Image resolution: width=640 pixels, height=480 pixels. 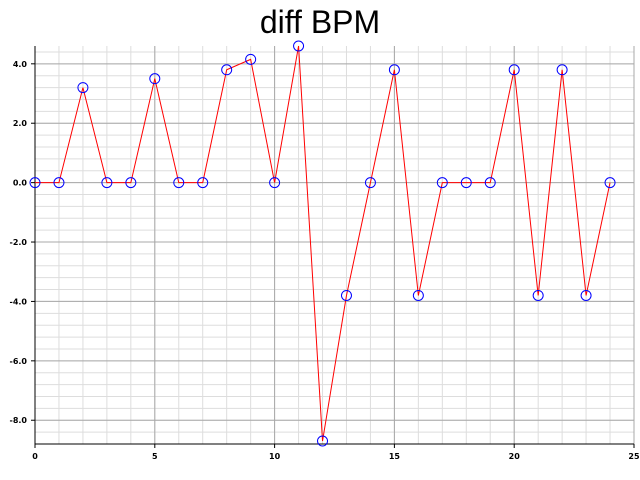 What do you see at coordinates (35, 456) in the screenshot?
I see `x-tick-label: 0` at bounding box center [35, 456].